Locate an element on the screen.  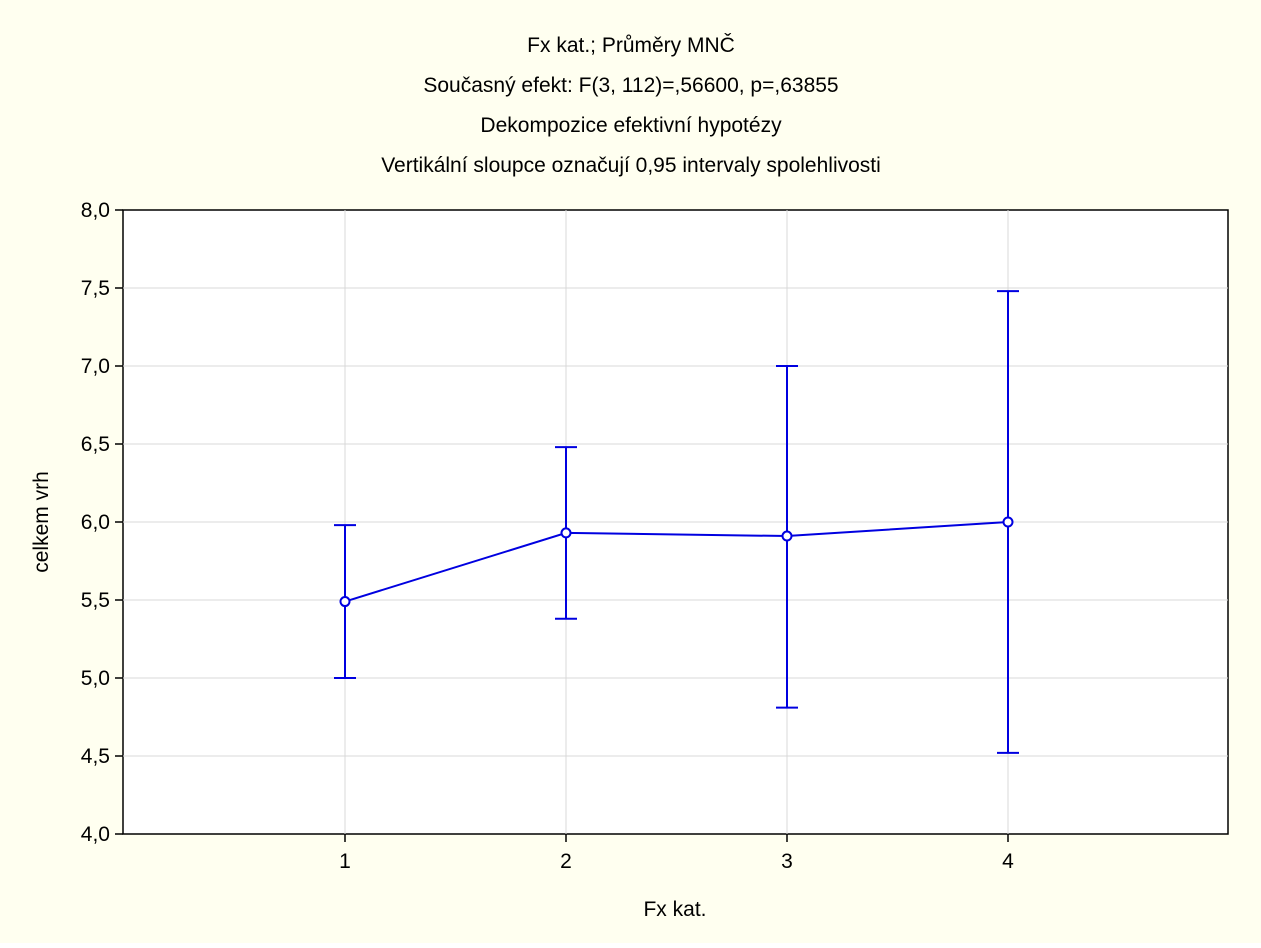
y-tick-label: 6,0 is located at coordinates (95, 522).